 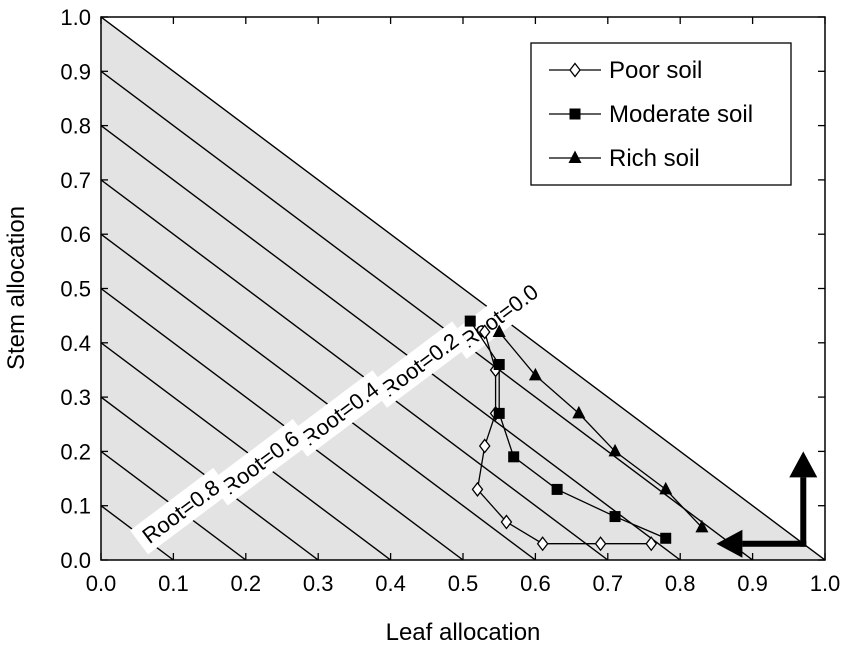 I want to click on y-tick-label: 0.2, so click(x=75, y=451).